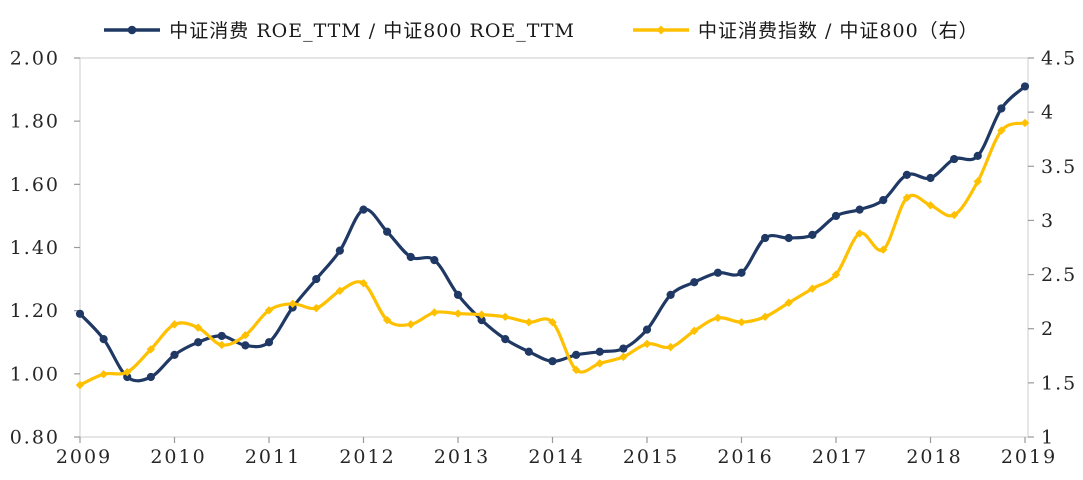 This screenshot has width=1083, height=480. What do you see at coordinates (1048, 438) in the screenshot?
I see `right-axis-tick-label: 1` at bounding box center [1048, 438].